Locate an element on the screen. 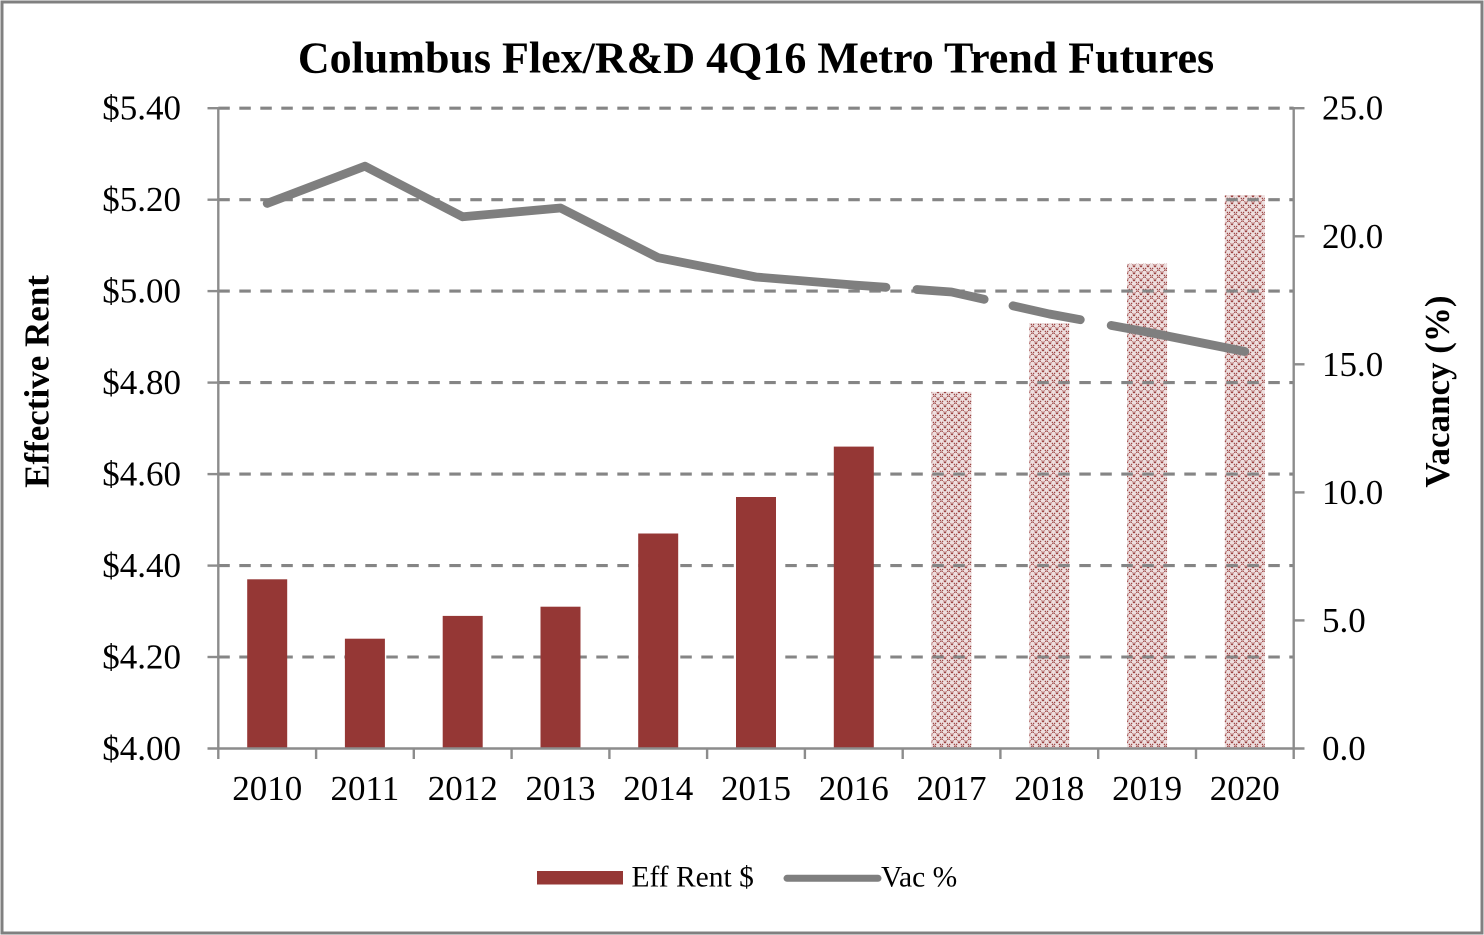 Image resolution: width=1484 pixels, height=935 pixels. svg-text: 10.0 is located at coordinates (1352, 492).